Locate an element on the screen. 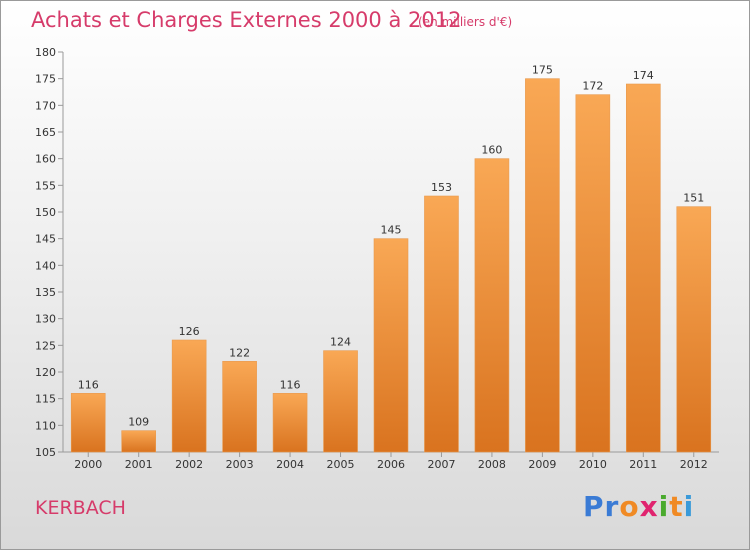 The height and width of the screenshot is (550, 750). y-tick-label: 135 is located at coordinates (45, 292).